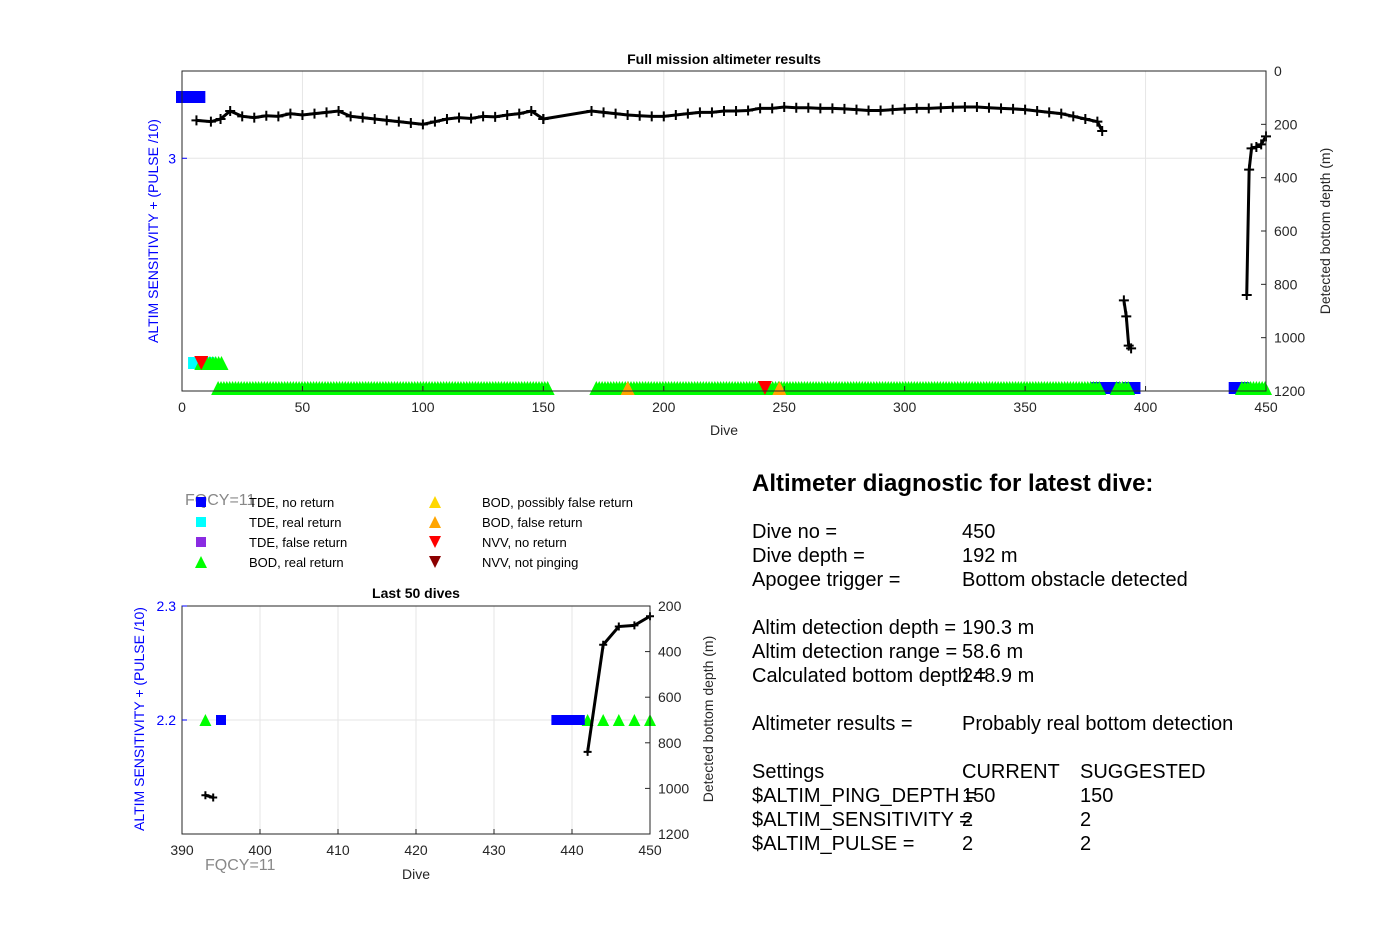  I want to click on legend-item-label: BOD, false return, so click(532, 522).